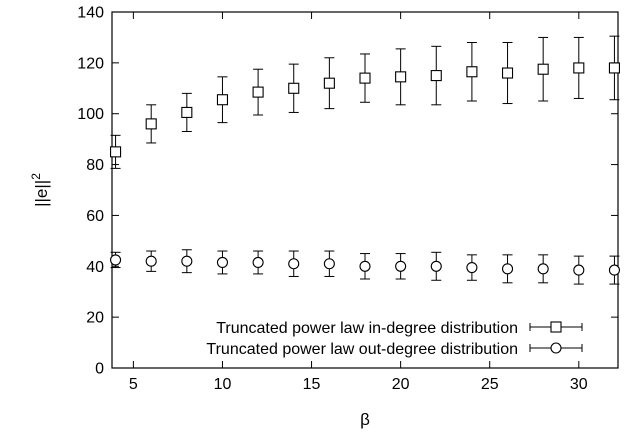  Describe the element at coordinates (36, 176) in the screenshot. I see `y-axis-label-superscript: 2` at that location.